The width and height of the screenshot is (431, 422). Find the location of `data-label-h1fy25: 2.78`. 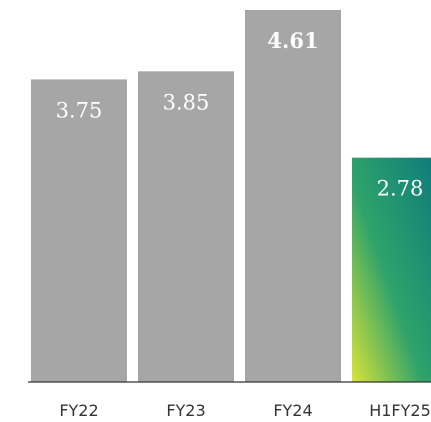

data-label-h1fy25: 2.78 is located at coordinates (400, 189).